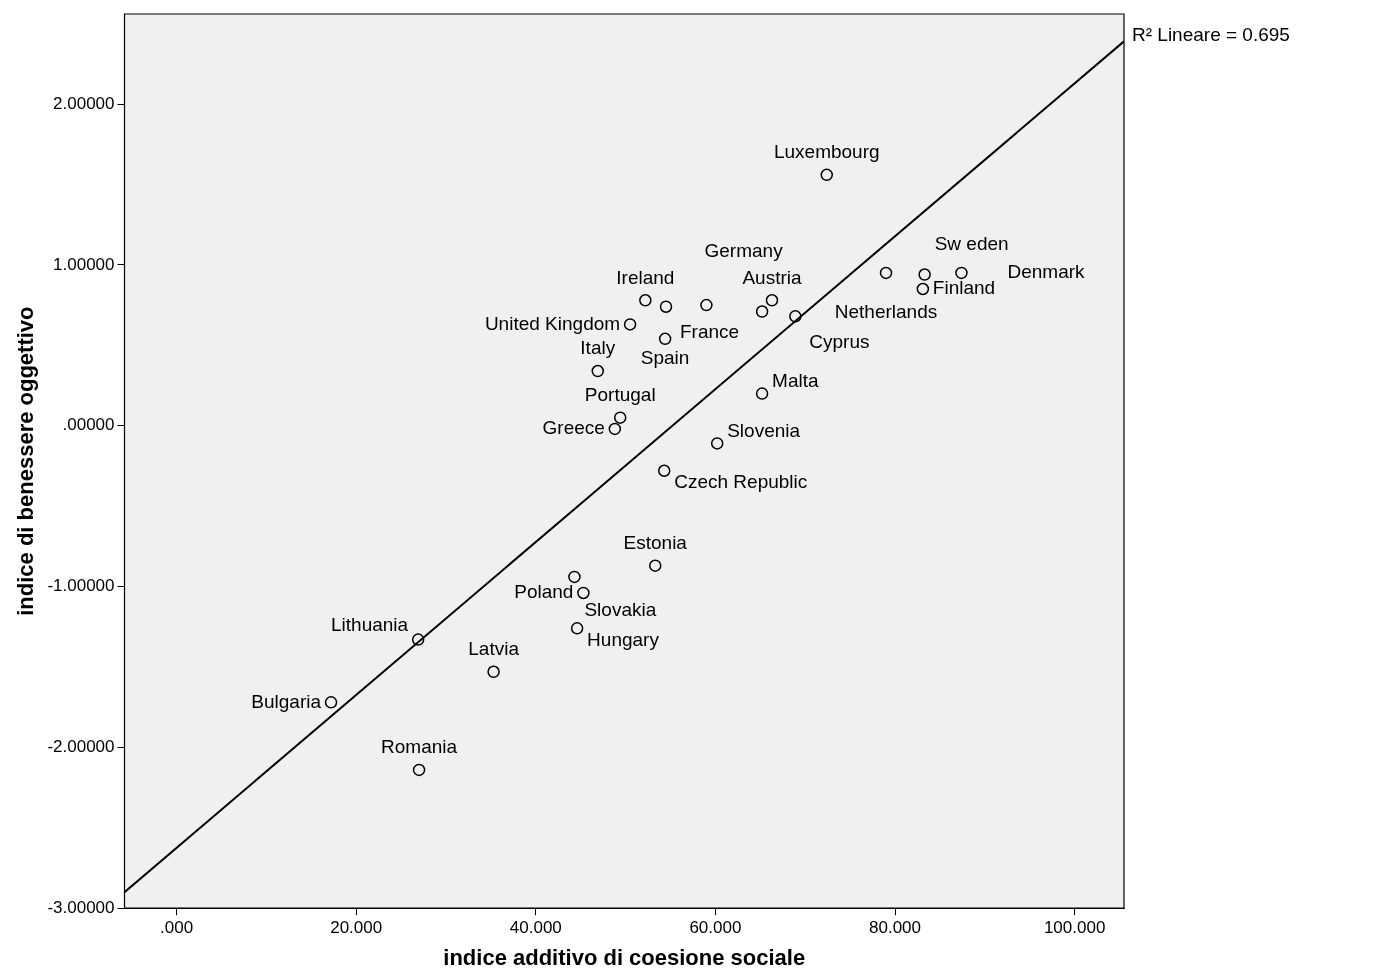 This screenshot has height=980, width=1389. Describe the element at coordinates (1046, 272) in the screenshot. I see `annotation: Denmark` at that location.